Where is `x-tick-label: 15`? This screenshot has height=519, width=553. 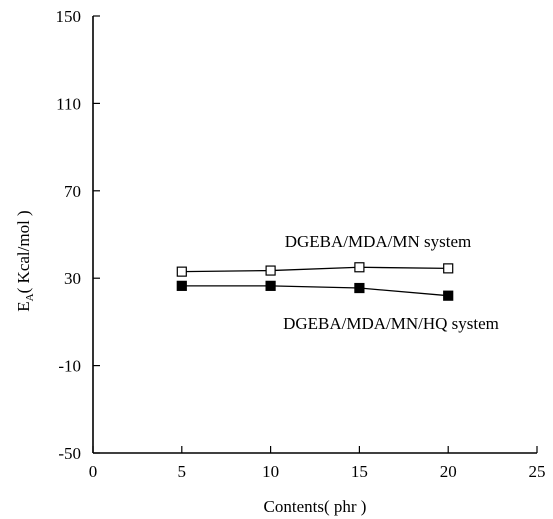 x-tick-label: 15 is located at coordinates (359, 471).